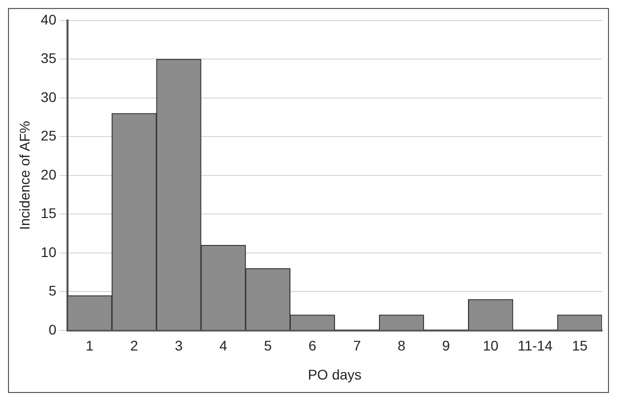 The width and height of the screenshot is (617, 401). What do you see at coordinates (402, 346) in the screenshot?
I see `x-tick-label: 8` at bounding box center [402, 346].